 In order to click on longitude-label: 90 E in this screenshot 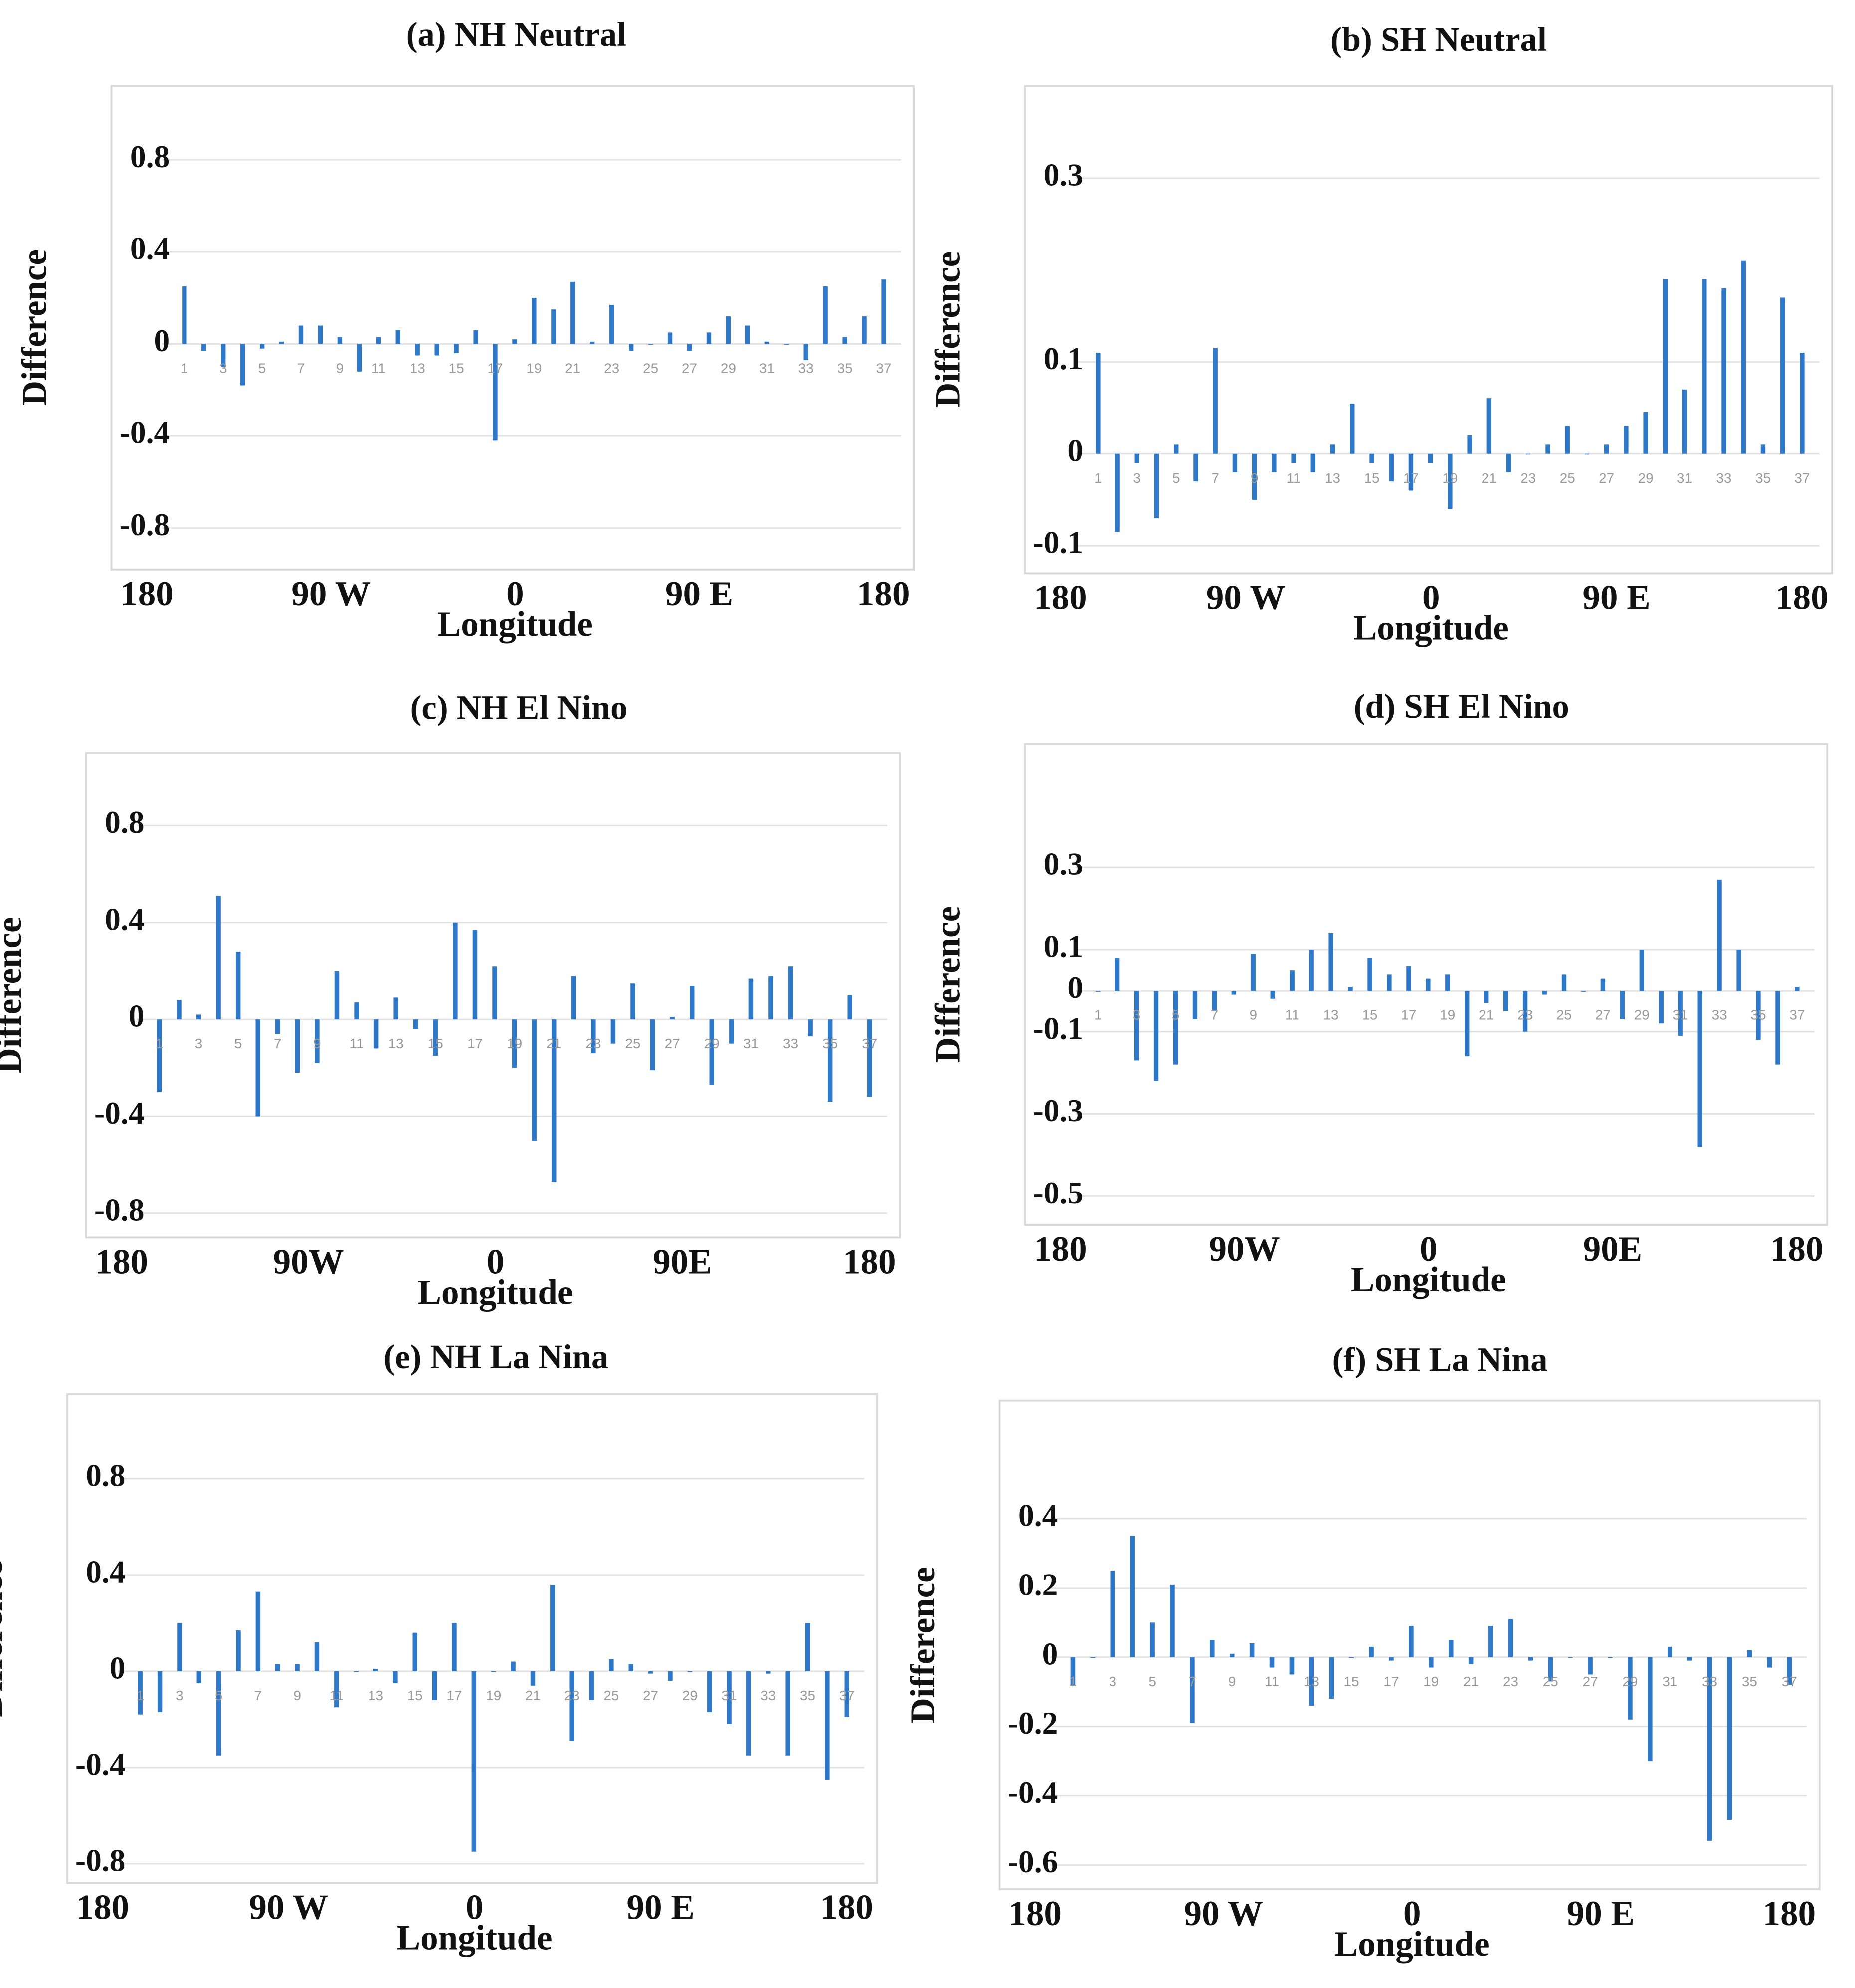, I will do `click(1616, 597)`.